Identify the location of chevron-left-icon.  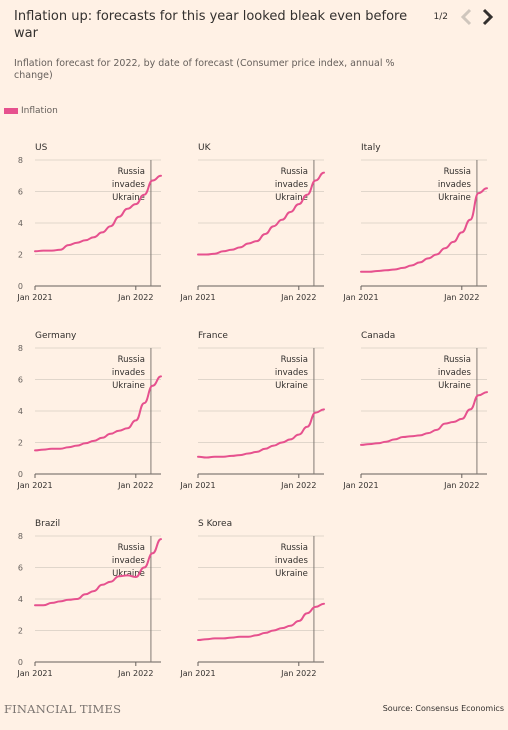
(466, 17).